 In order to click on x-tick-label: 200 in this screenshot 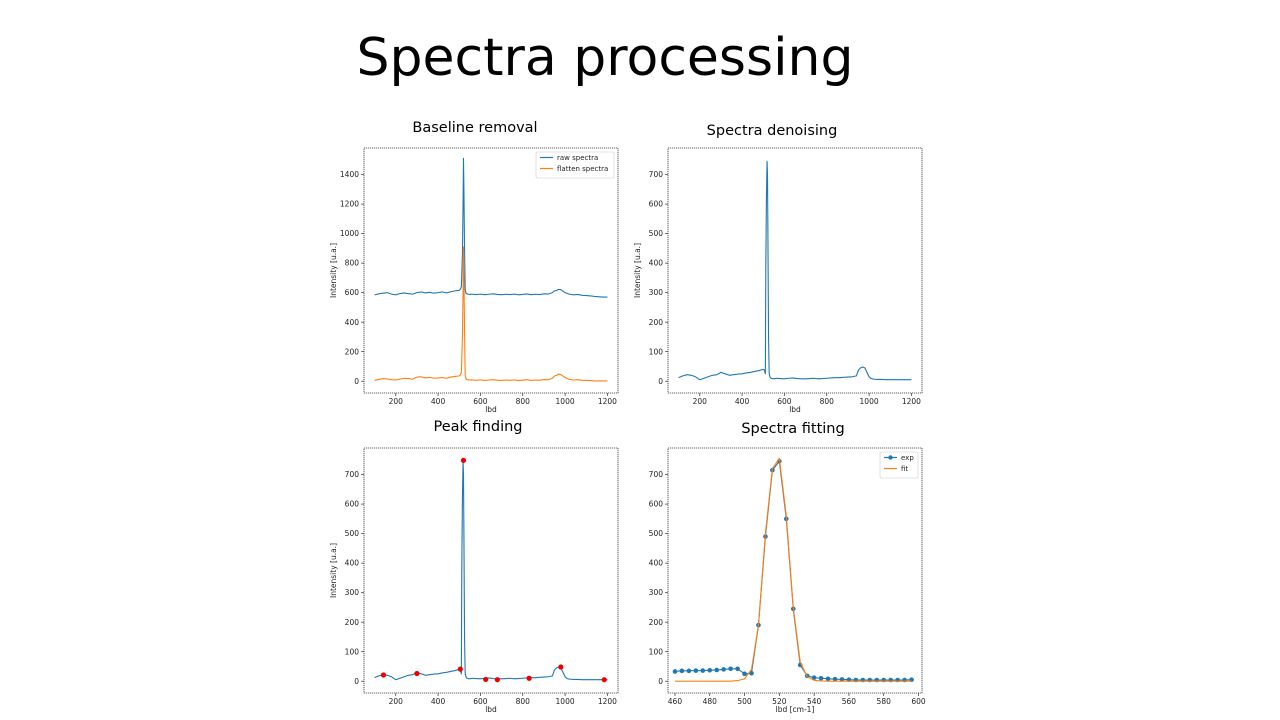, I will do `click(396, 401)`.